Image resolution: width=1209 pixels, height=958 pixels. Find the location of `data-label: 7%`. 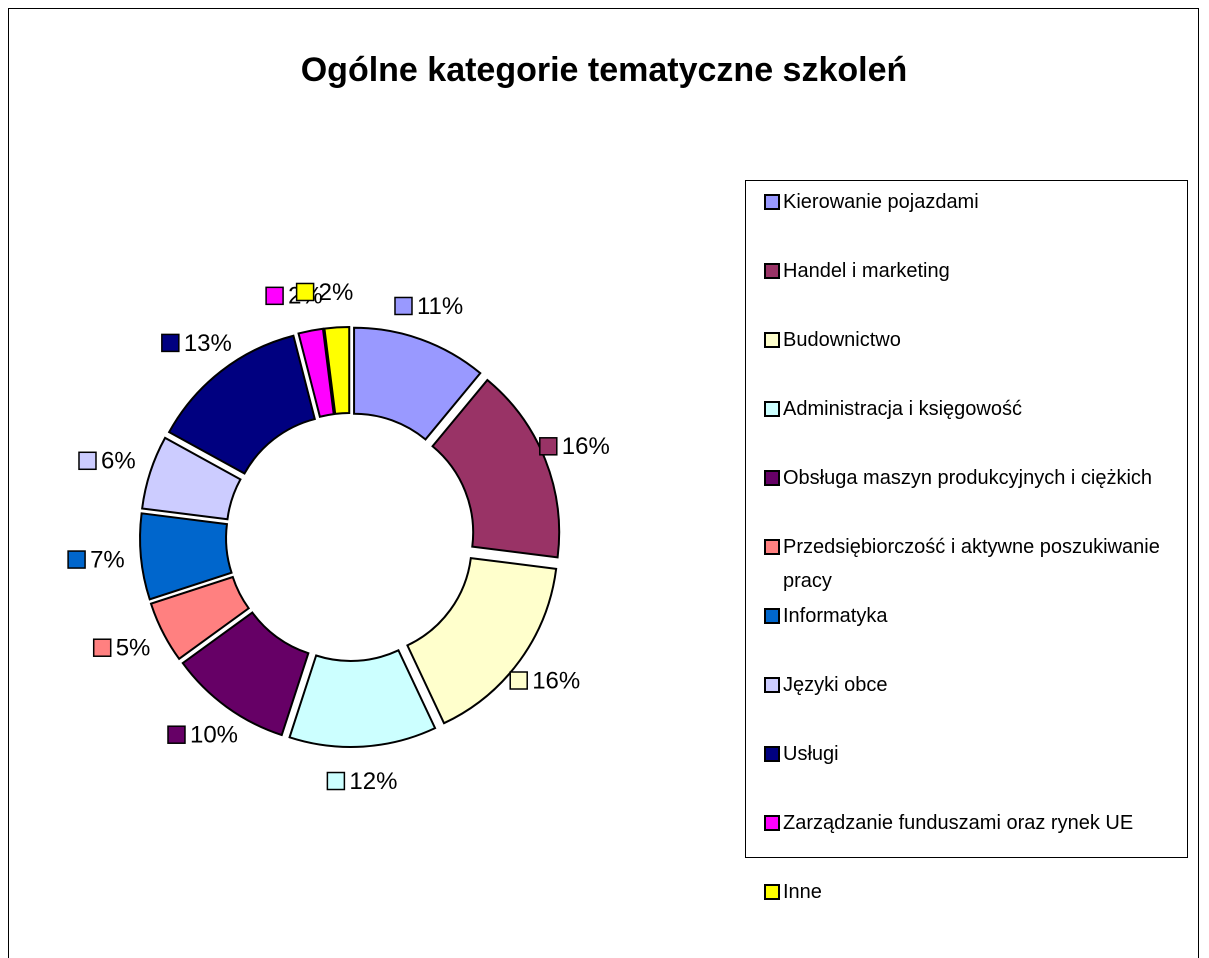

data-label: 7% is located at coordinates (107, 559).